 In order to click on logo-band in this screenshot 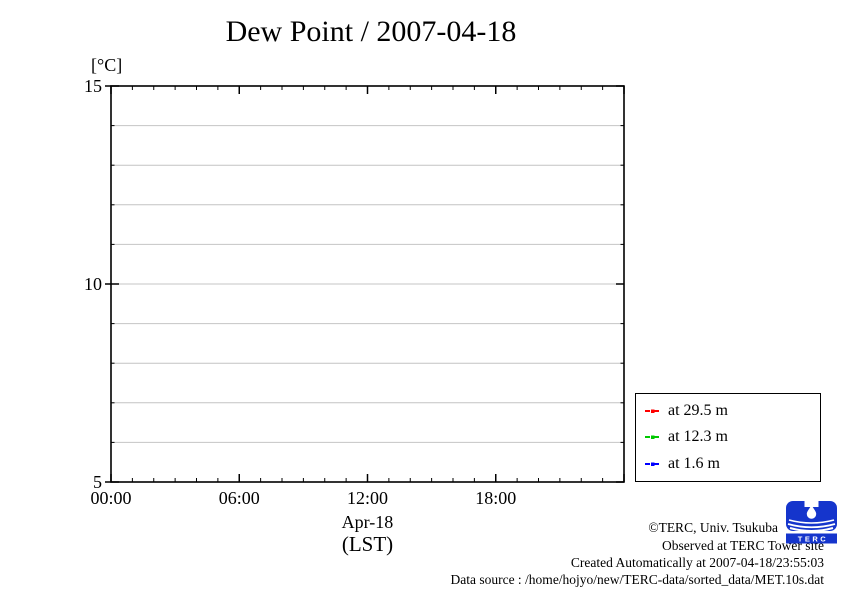, I will do `click(811, 538)`.